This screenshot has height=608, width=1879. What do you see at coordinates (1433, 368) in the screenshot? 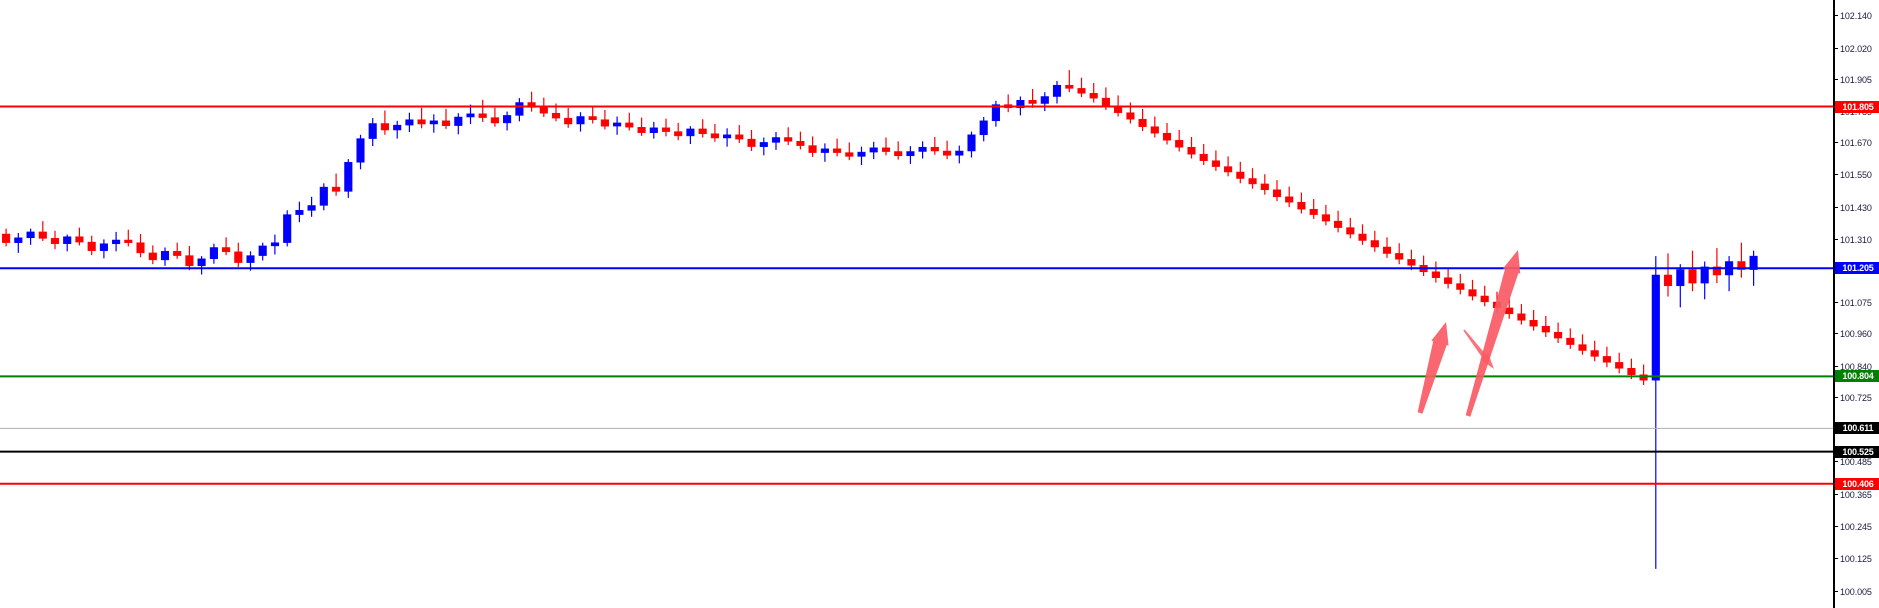
I see `up-arrow-1-icon` at bounding box center [1433, 368].